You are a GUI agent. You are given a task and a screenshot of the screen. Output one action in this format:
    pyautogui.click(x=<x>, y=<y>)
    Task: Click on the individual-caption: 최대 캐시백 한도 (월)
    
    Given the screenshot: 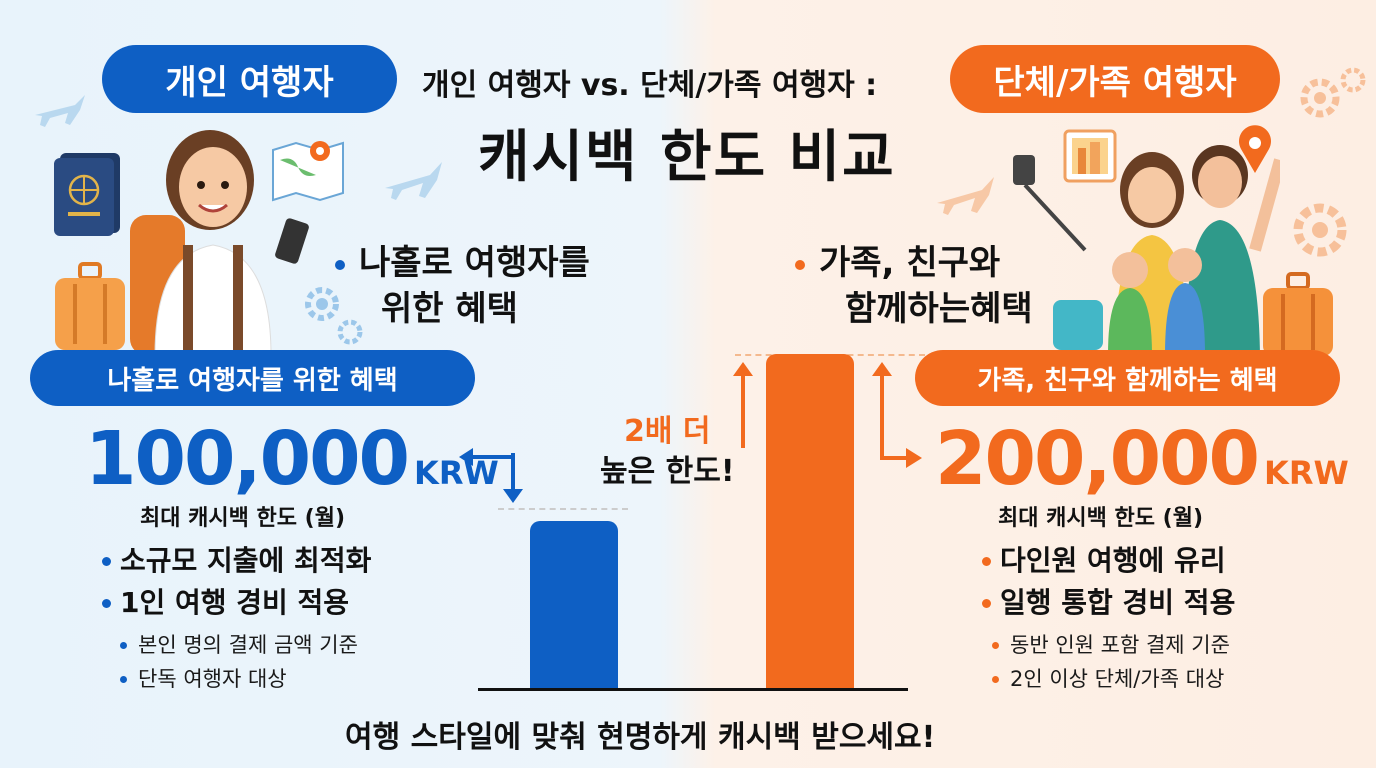 What is the action you would take?
    pyautogui.click(x=243, y=518)
    